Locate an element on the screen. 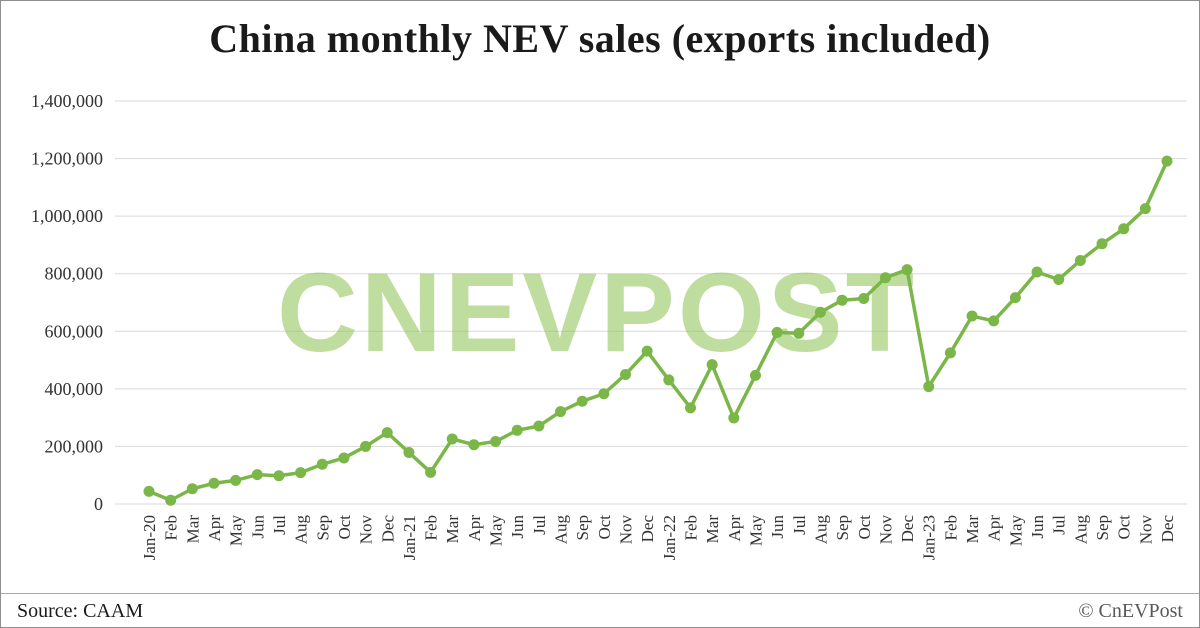  x-tick-label: Jan-23 is located at coordinates (929, 537).